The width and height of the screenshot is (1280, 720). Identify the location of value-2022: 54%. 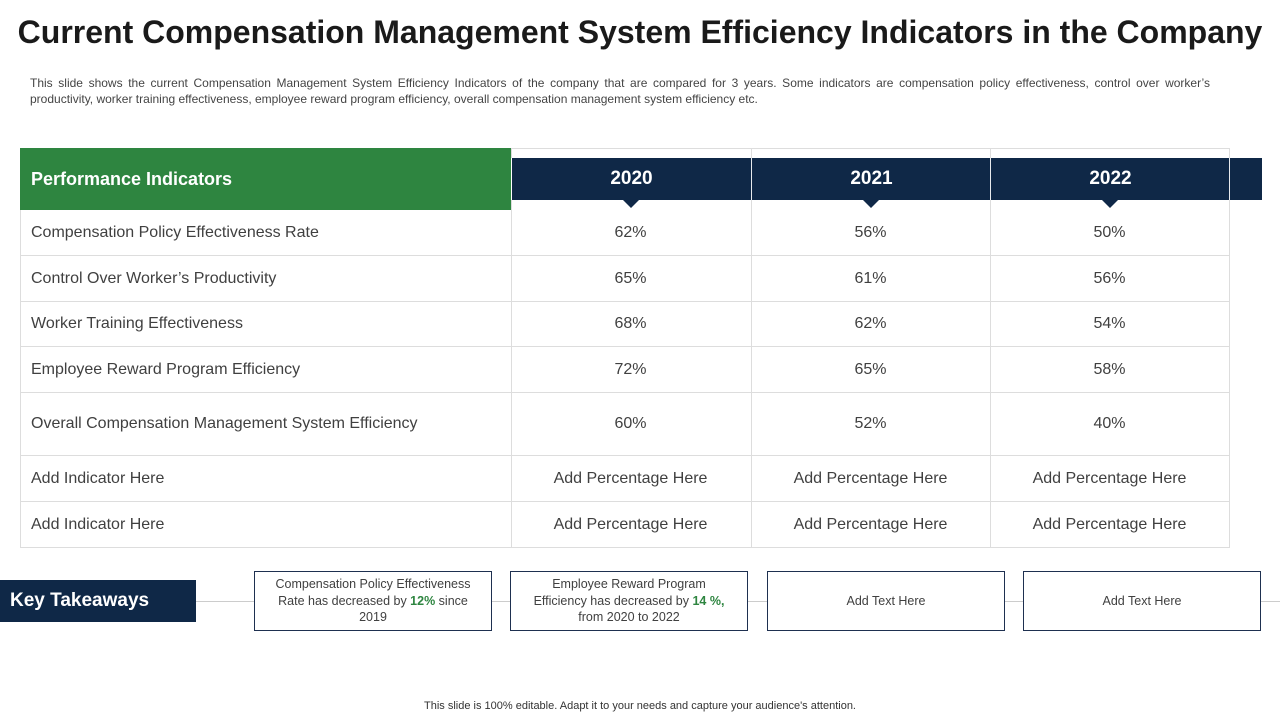
(1109, 323).